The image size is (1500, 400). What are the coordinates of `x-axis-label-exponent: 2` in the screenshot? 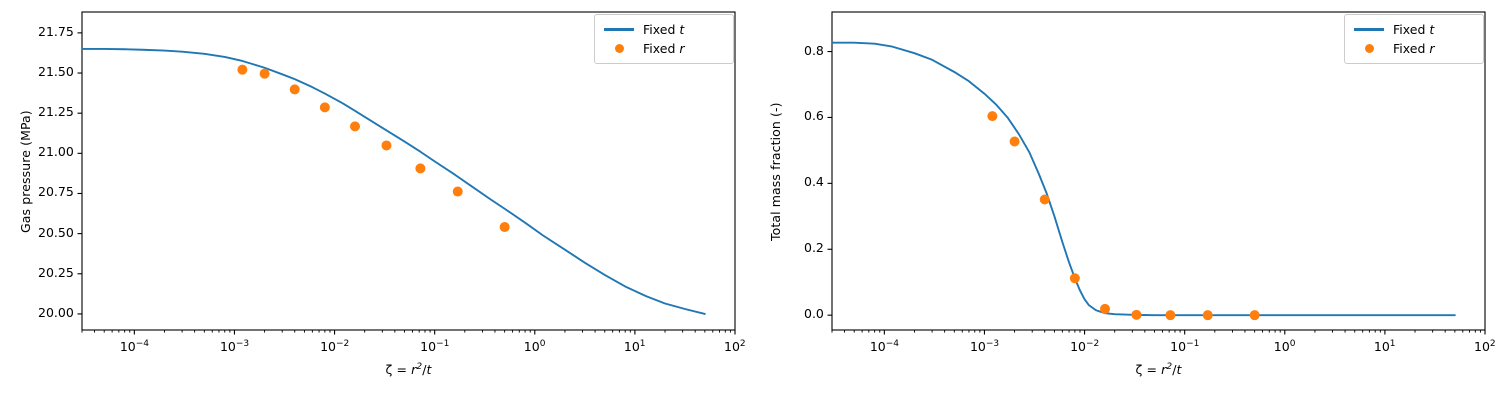 It's located at (419, 366).